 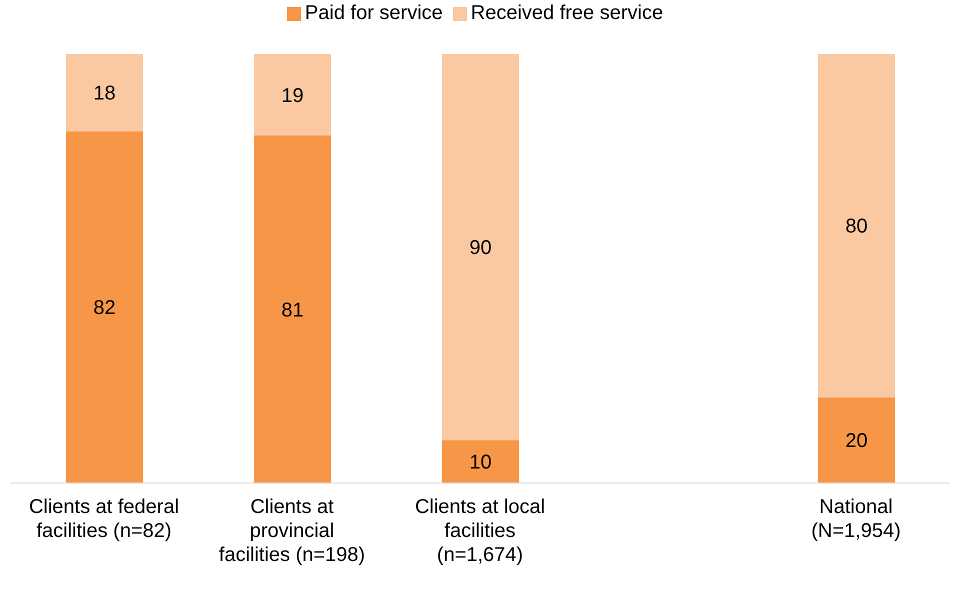 I want to click on data-label: 18, so click(x=104, y=93).